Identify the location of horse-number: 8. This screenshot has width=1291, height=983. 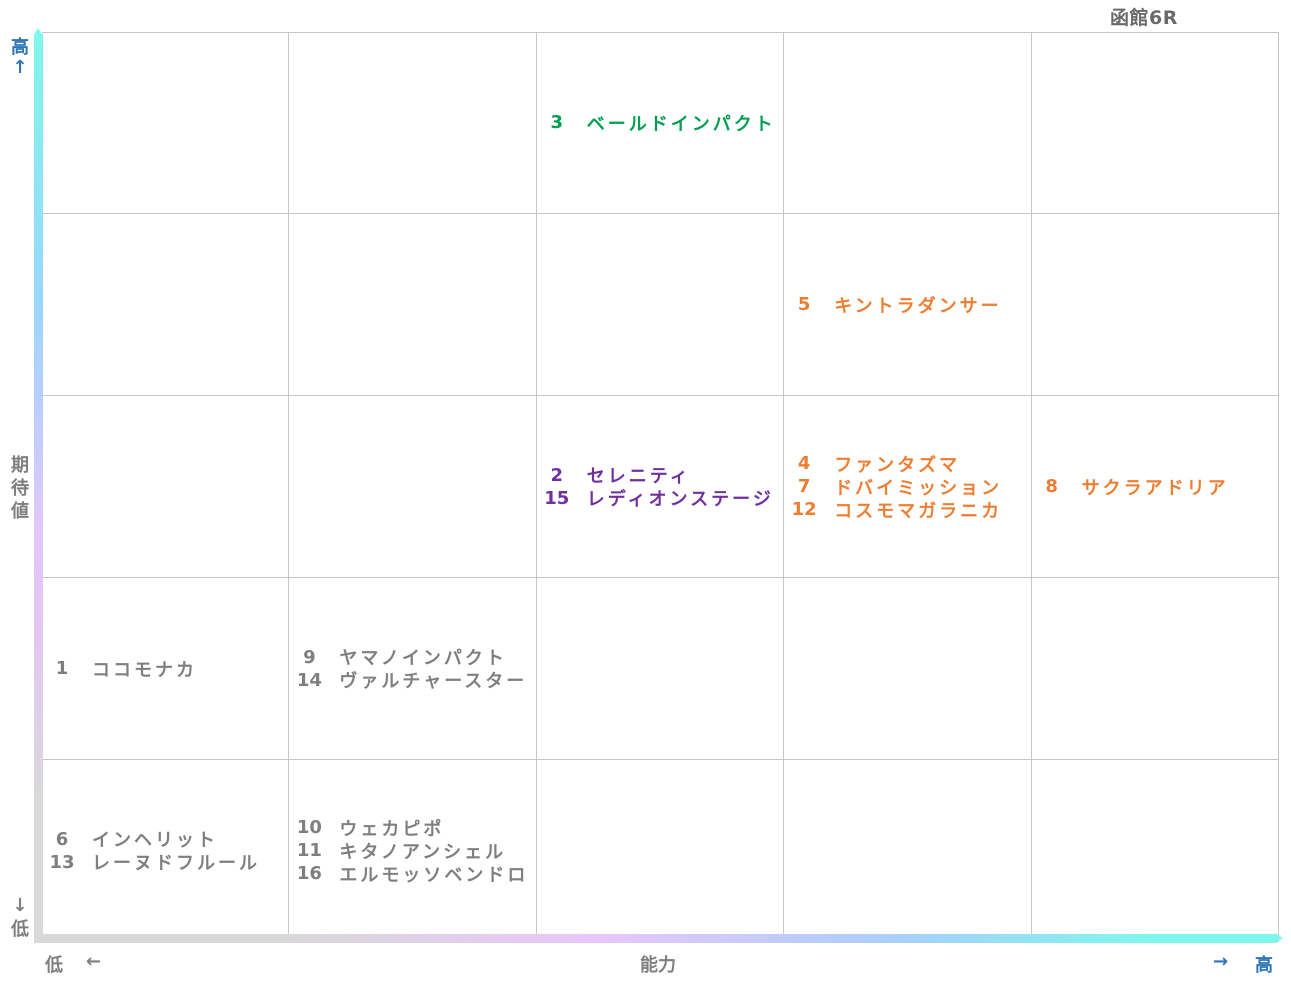
(1051, 486).